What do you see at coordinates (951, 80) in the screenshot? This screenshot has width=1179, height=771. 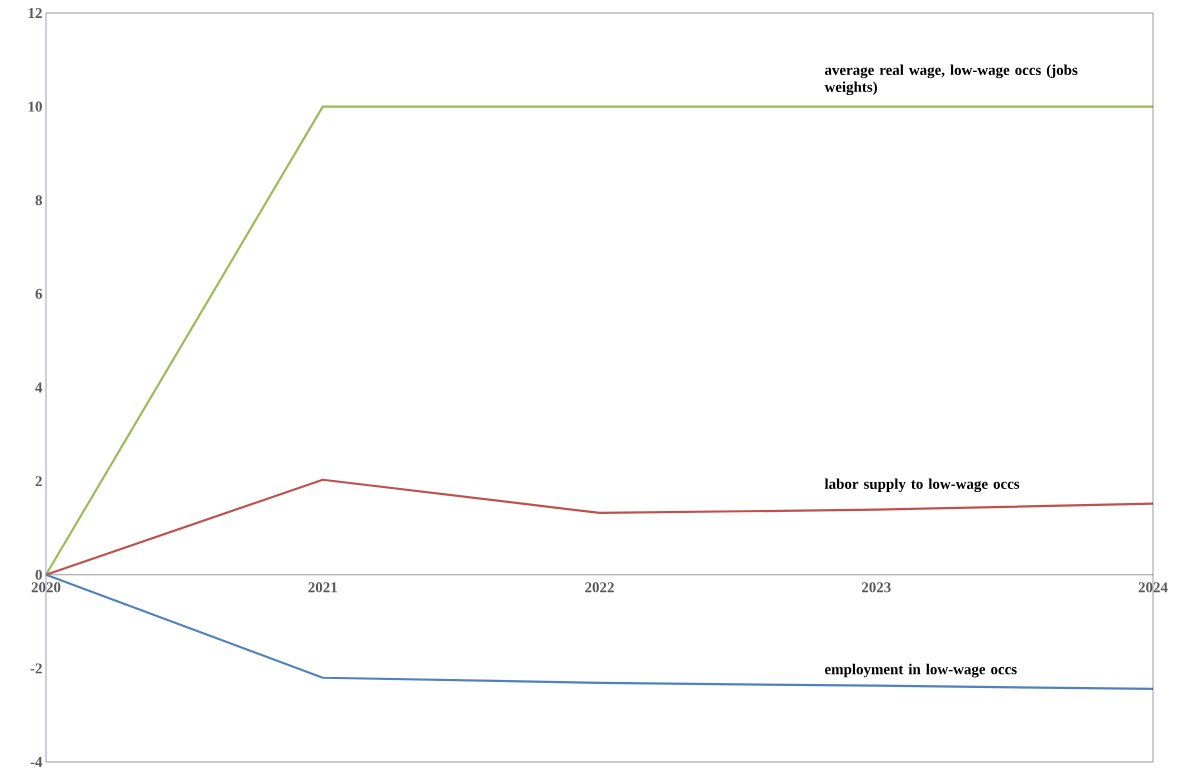 I see `series-label: average real wage, low-wage occs (jobs weights)` at bounding box center [951, 80].